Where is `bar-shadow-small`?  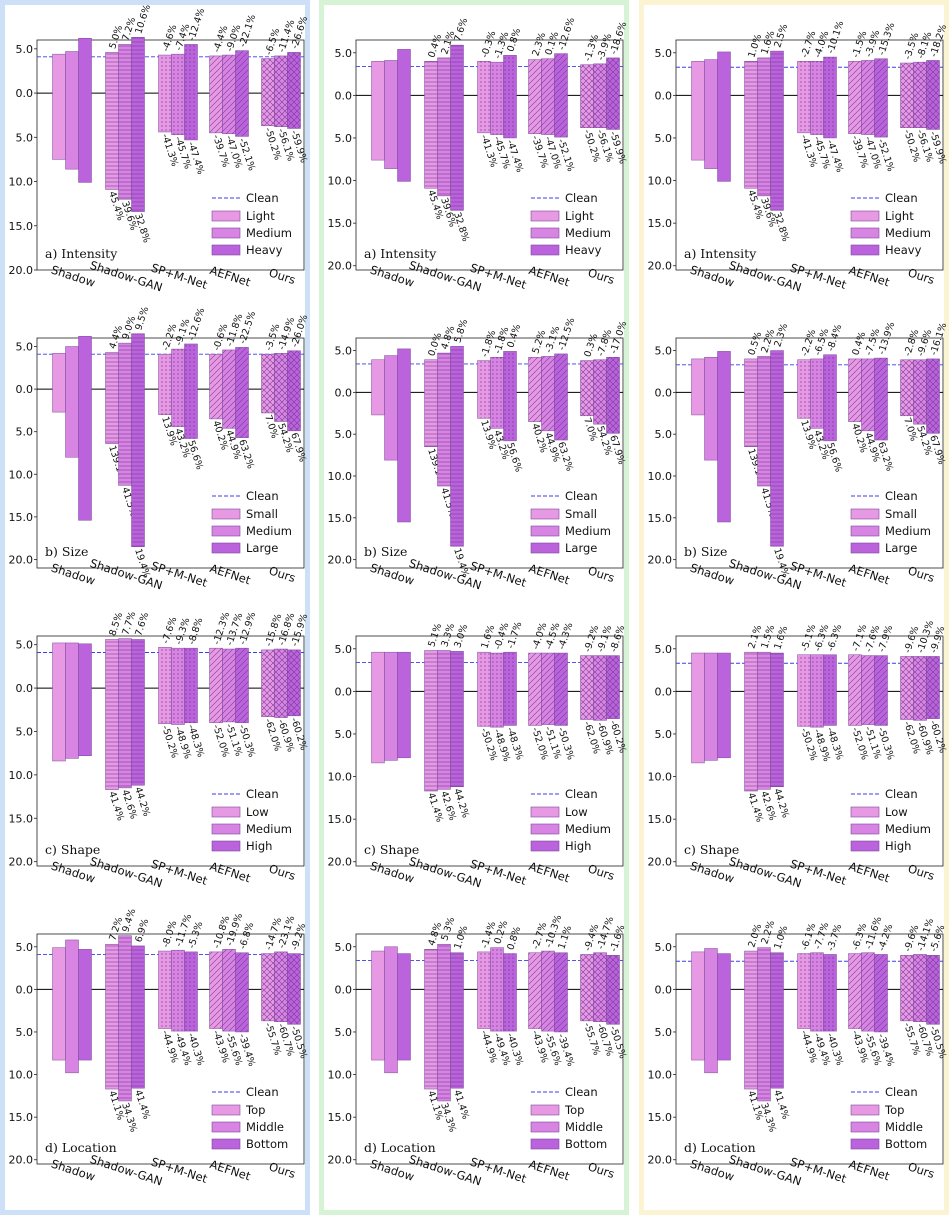
bar-shadow-small is located at coordinates (378, 387).